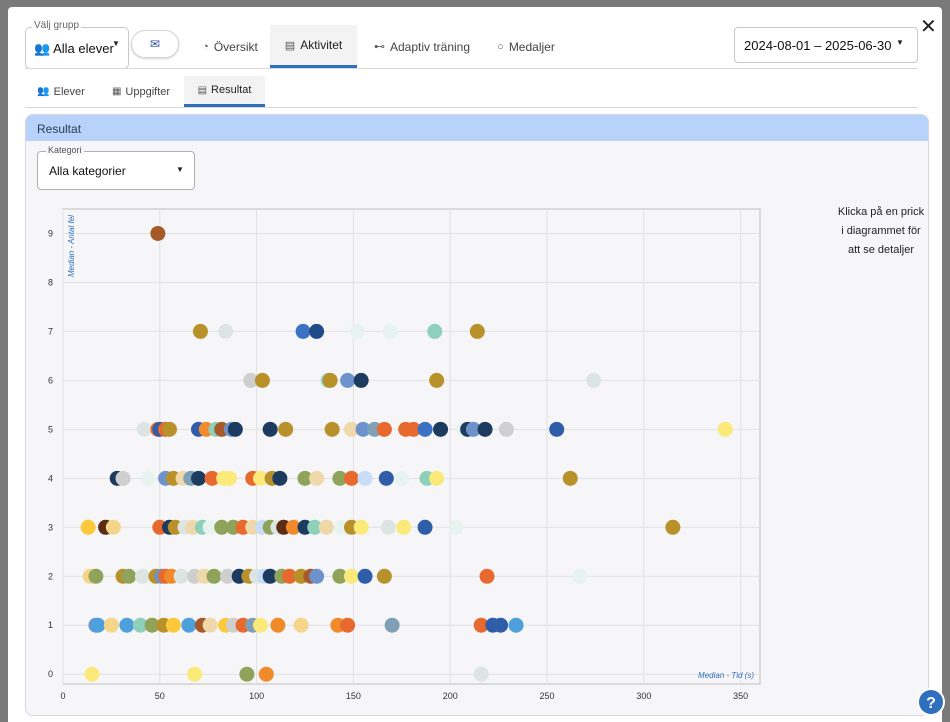 This screenshot has width=950, height=722. What do you see at coordinates (77, 44) in the screenshot?
I see `group-select: Välj grupp 👥 Alla elever ▼` at bounding box center [77, 44].